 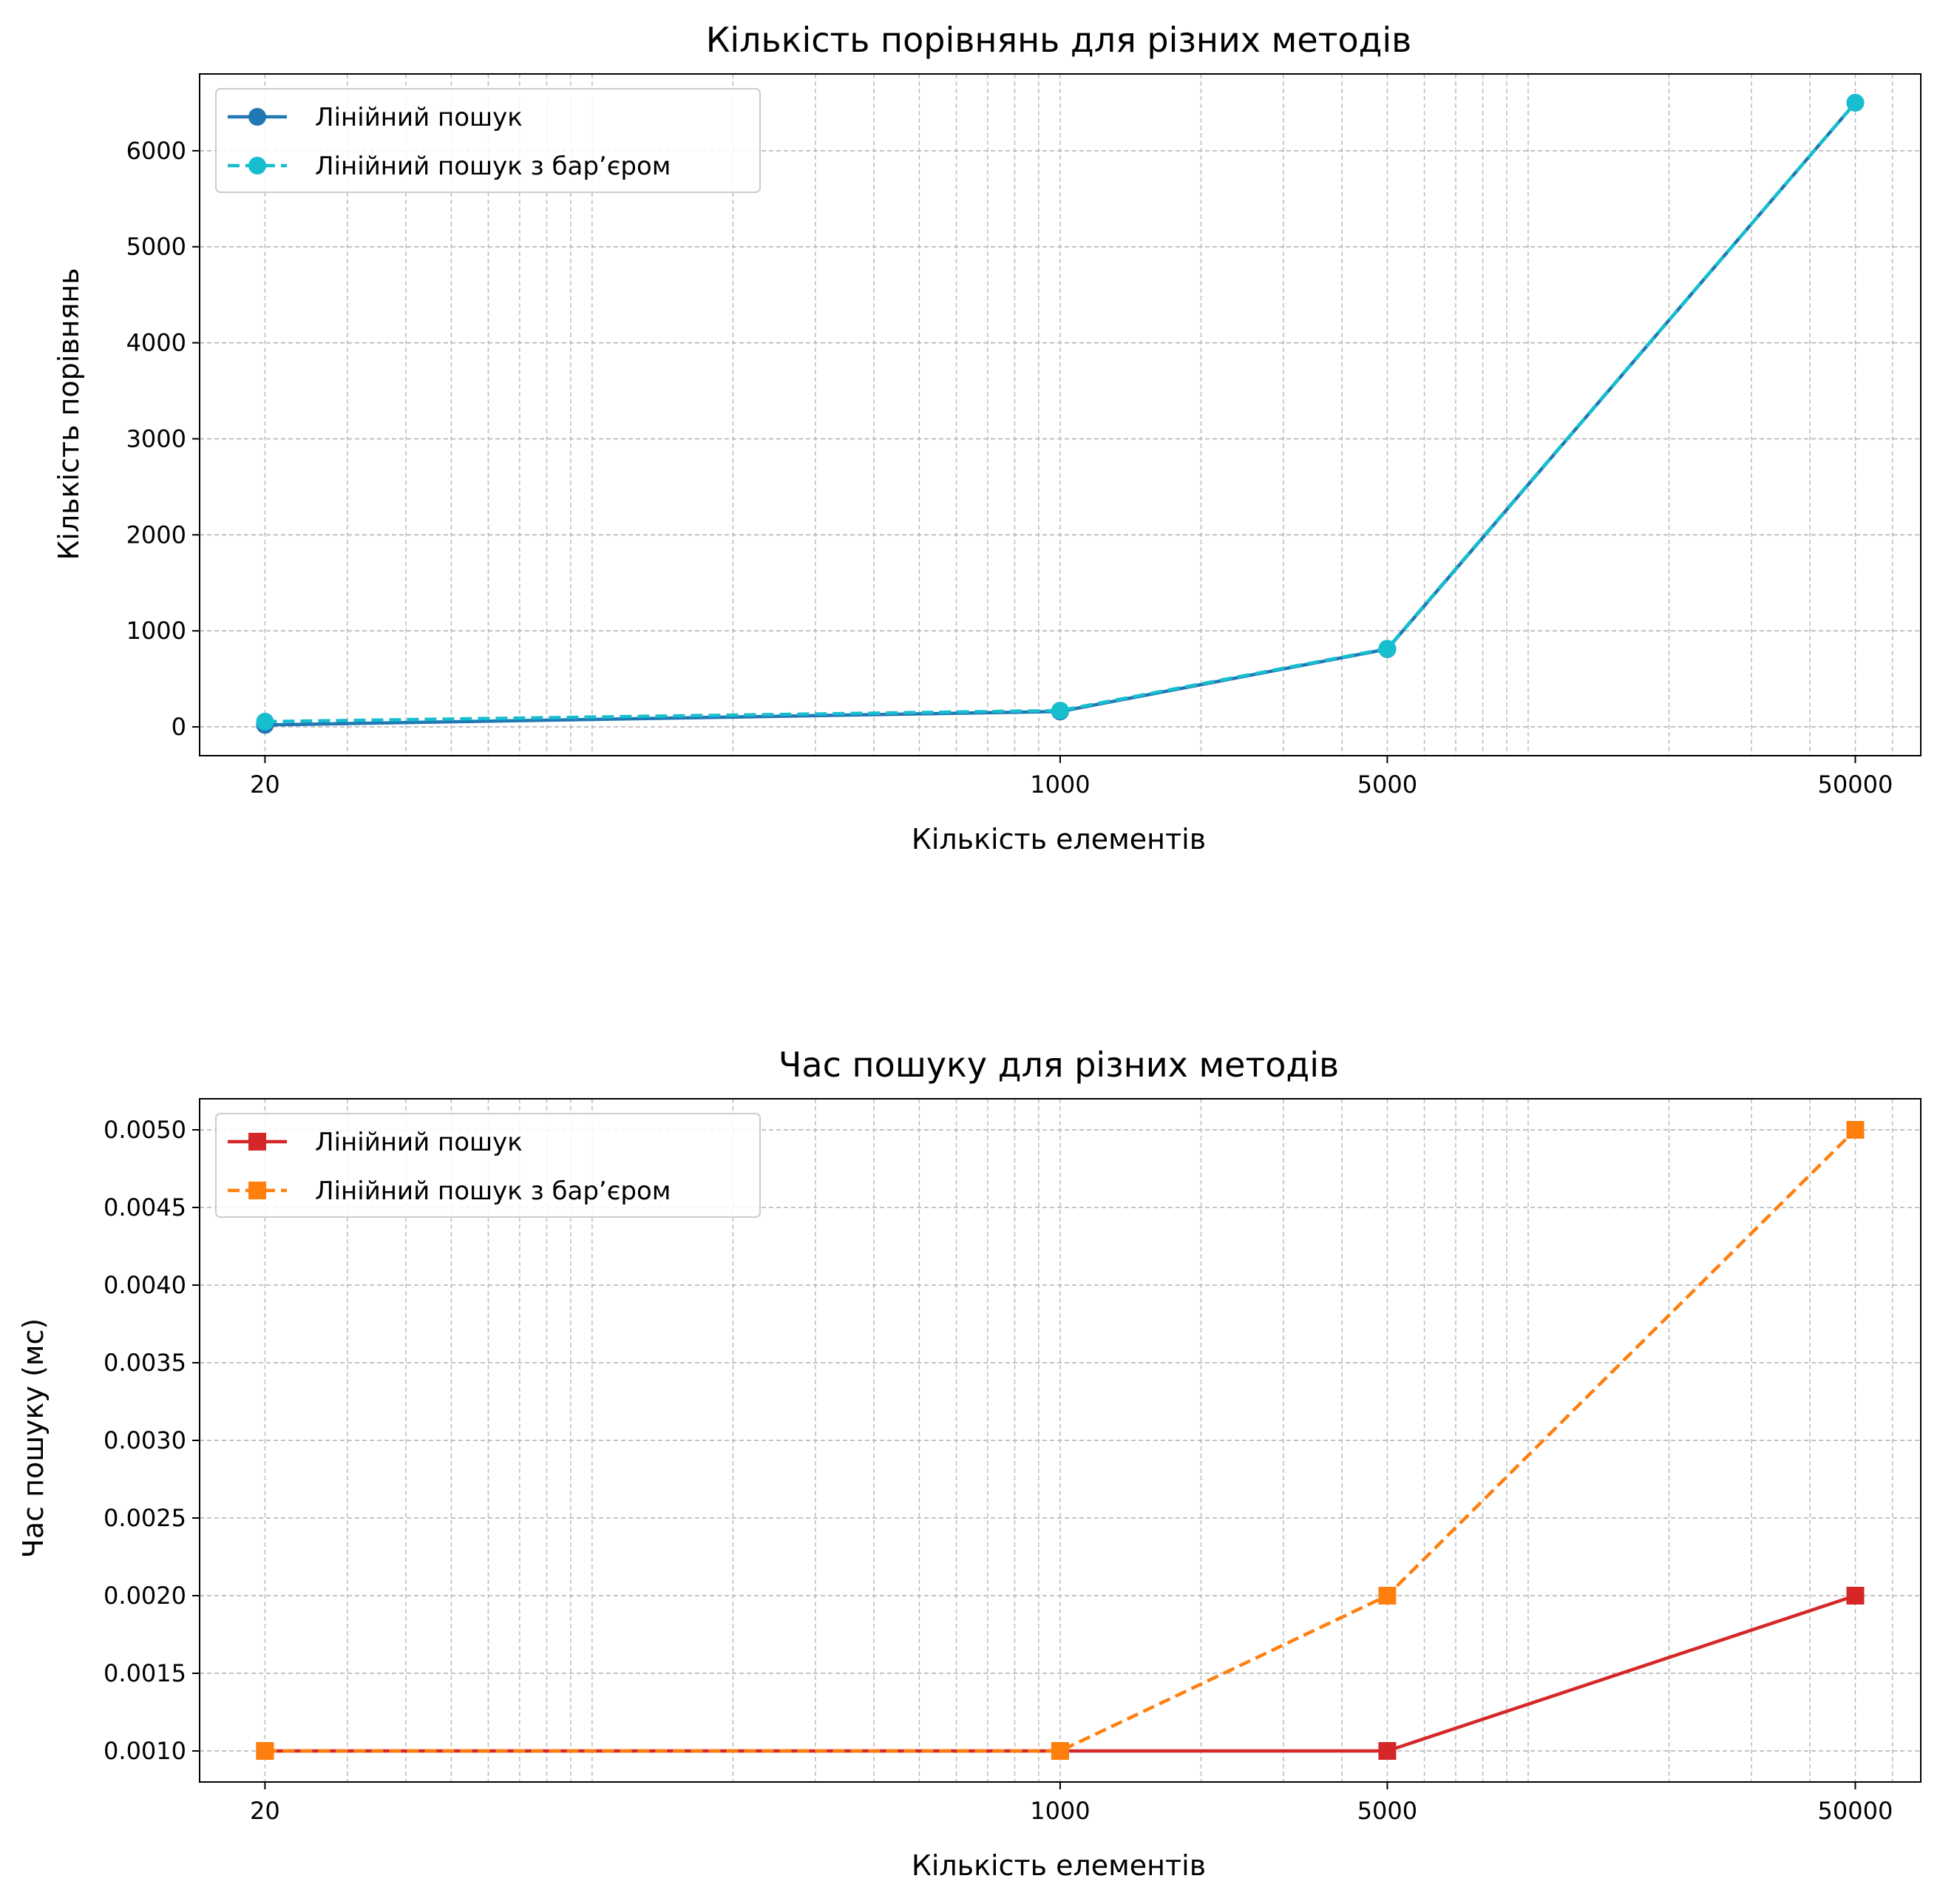 I want to click on y-axis-label: Час пошуку (мс), so click(x=34, y=1438).